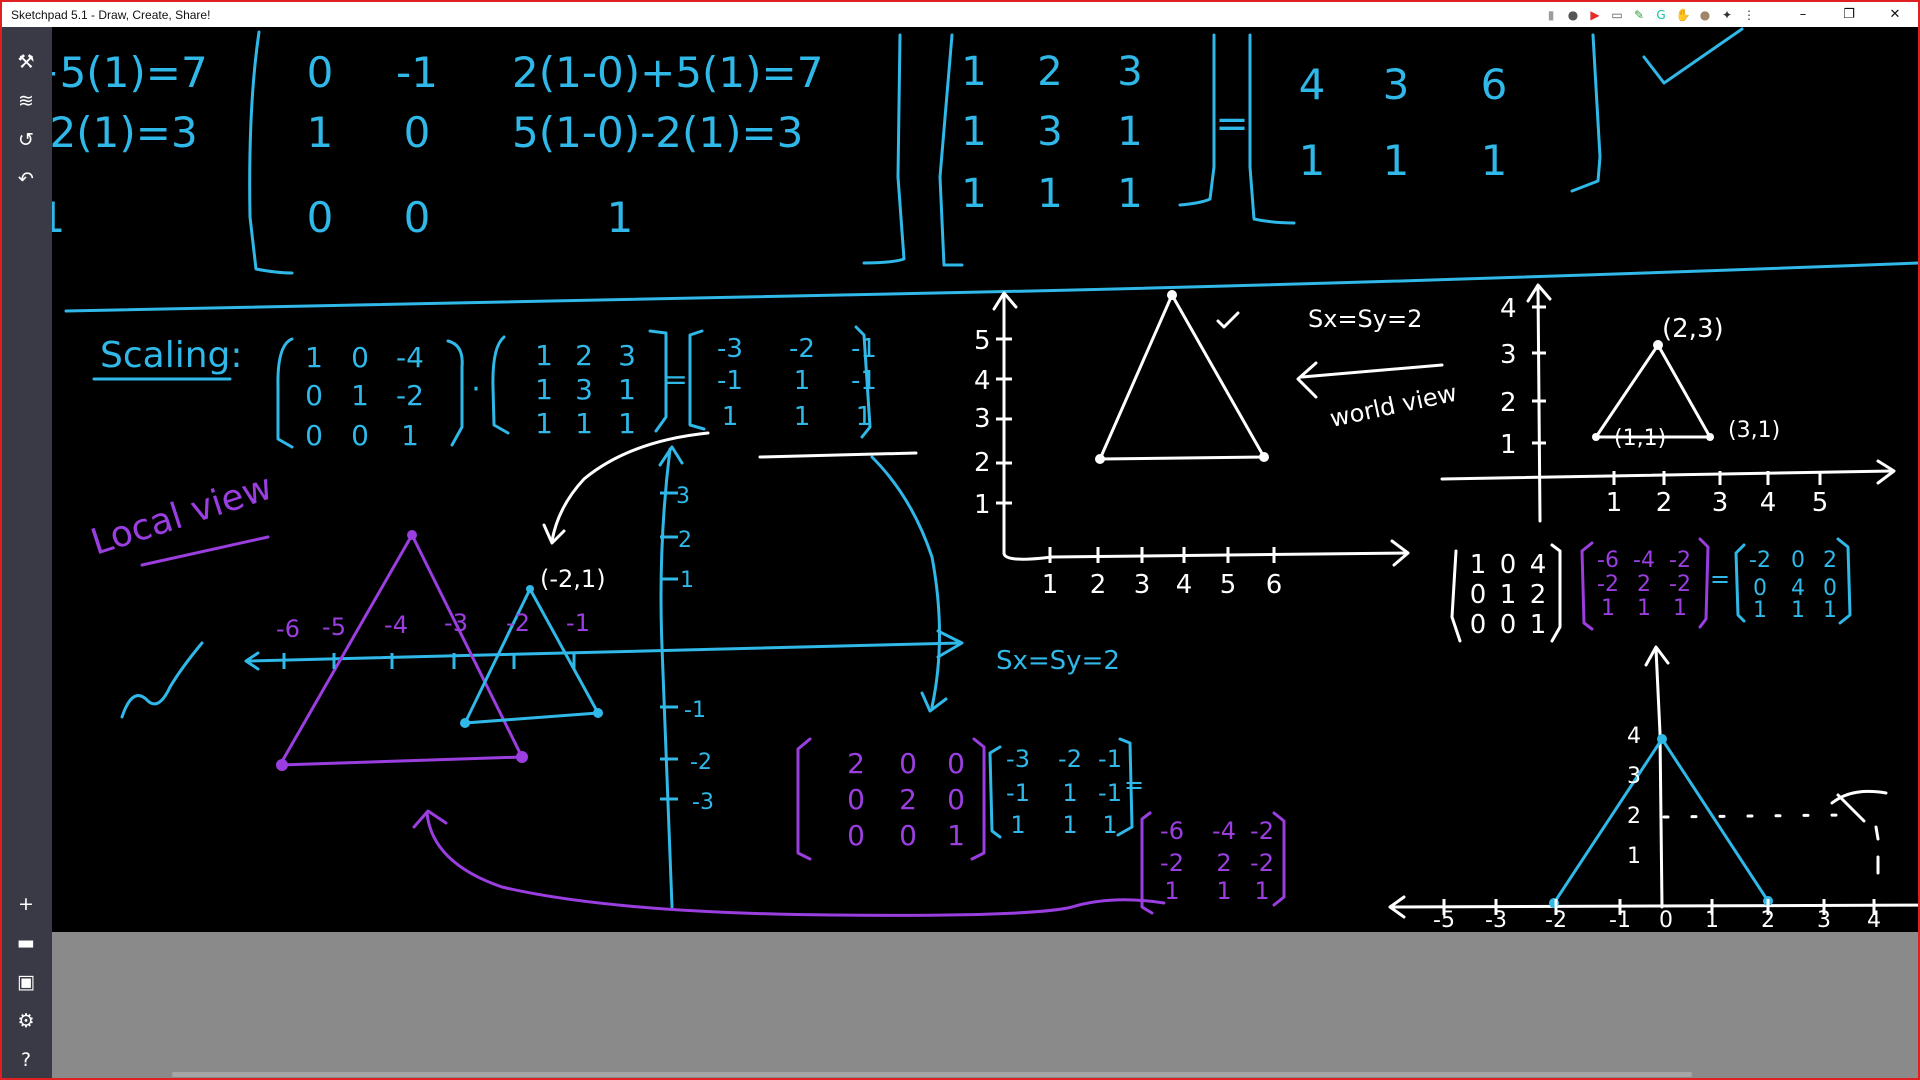 This screenshot has width=1920, height=1080. I want to click on world1-y-tick: 4, so click(982, 381).